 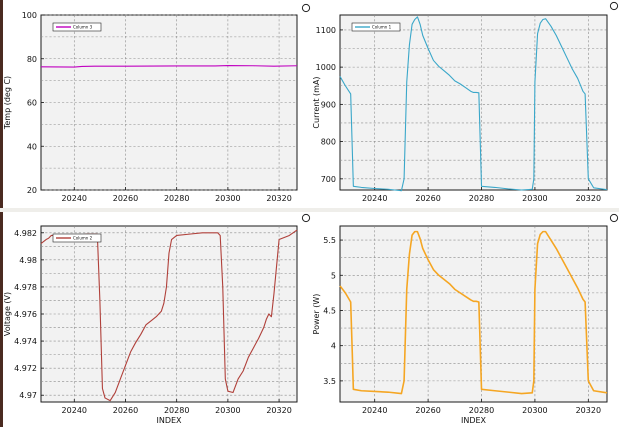 What do you see at coordinates (29, 15) in the screenshot?
I see `temp-y-tick-label: 100` at bounding box center [29, 15].